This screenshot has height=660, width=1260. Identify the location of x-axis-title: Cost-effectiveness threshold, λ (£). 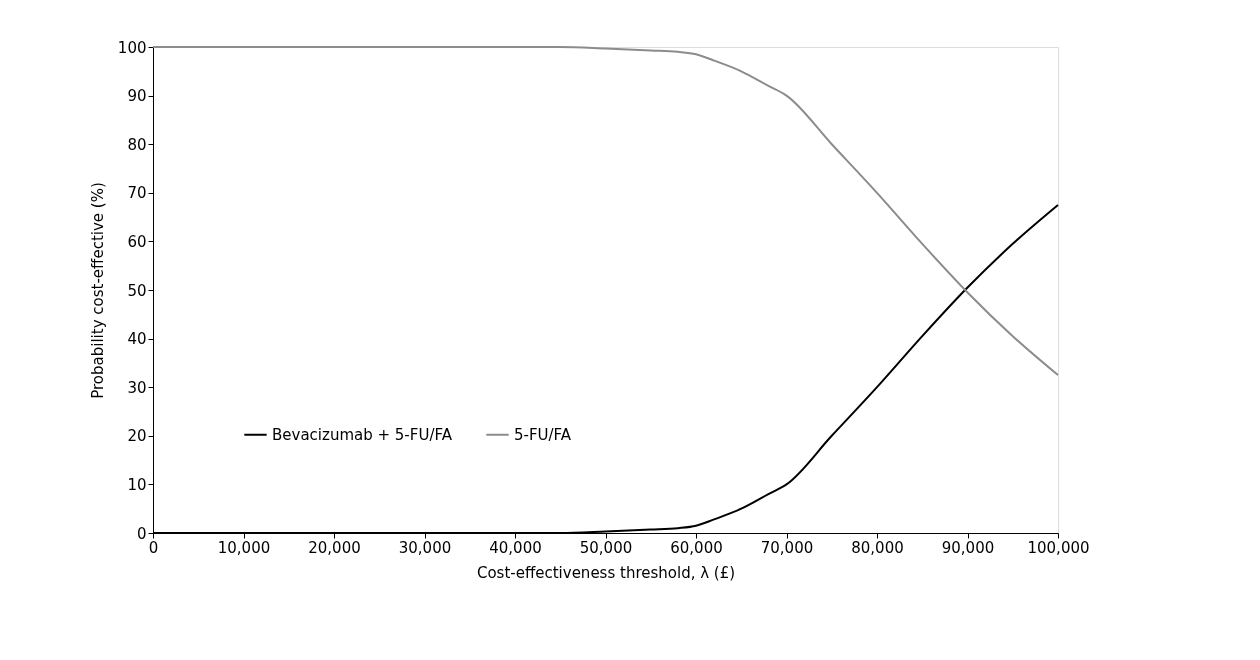
(606, 572).